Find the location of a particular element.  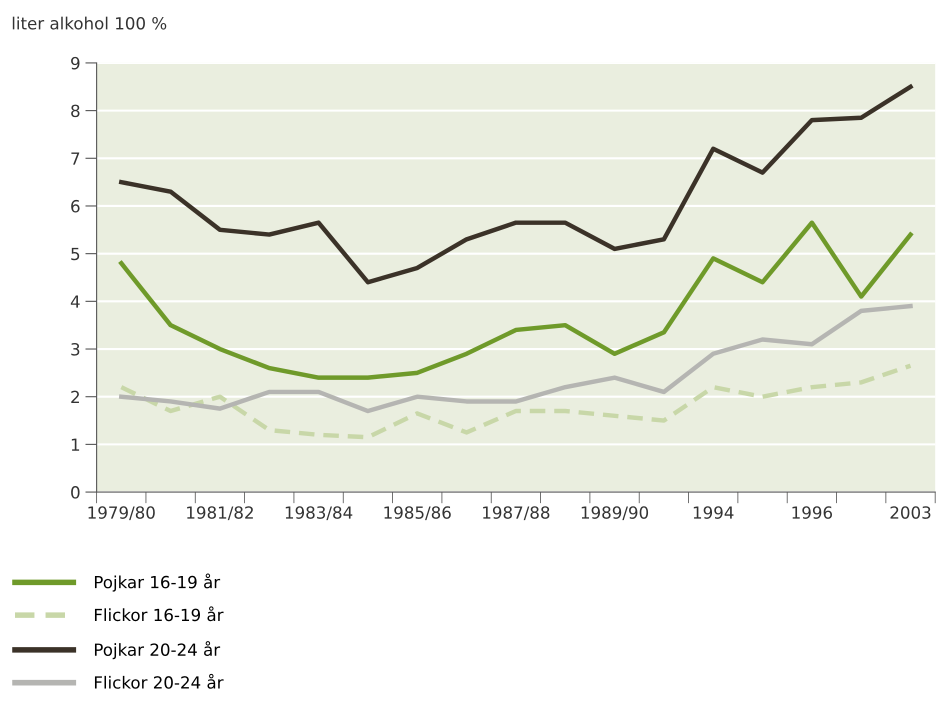

x-tick-label: 2003 is located at coordinates (910, 512).